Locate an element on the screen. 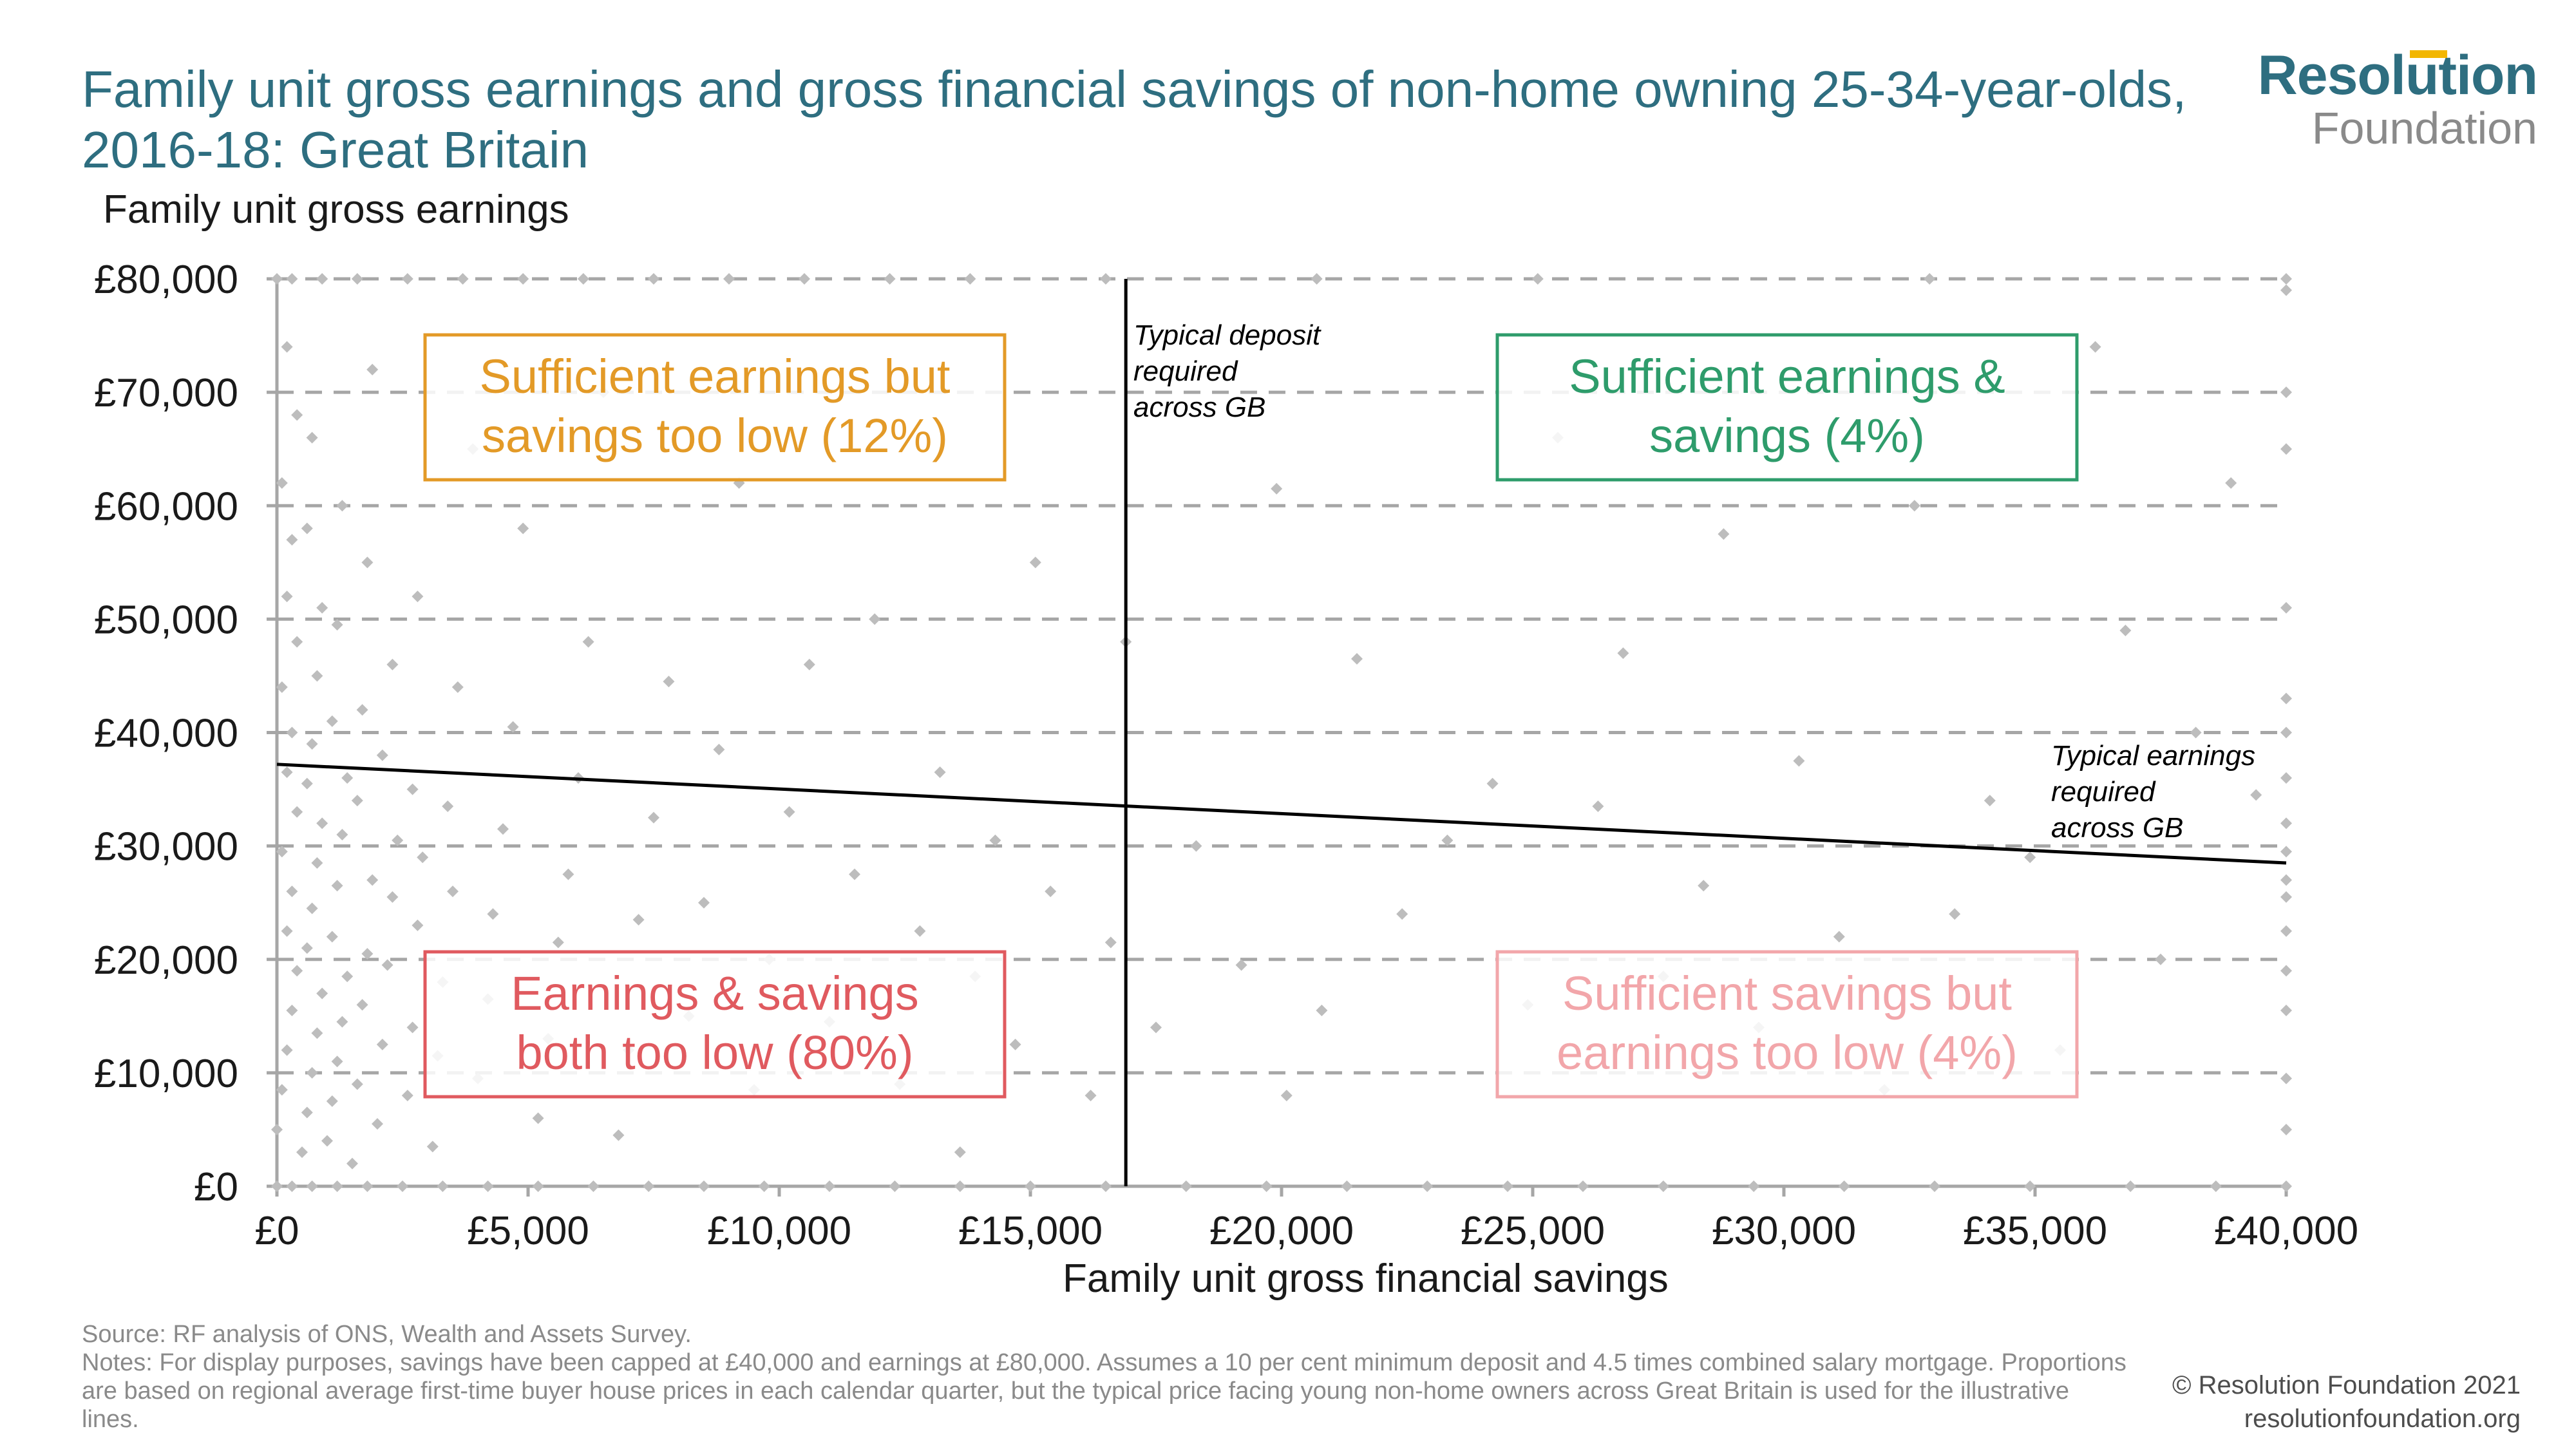 The image size is (2576, 1449). x-tick-label: £10,000 is located at coordinates (779, 1231).